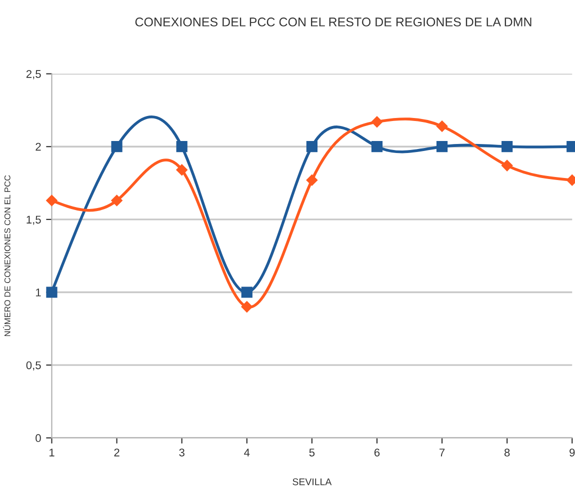  I want to click on y-tick-label: 1, so click(38, 292).